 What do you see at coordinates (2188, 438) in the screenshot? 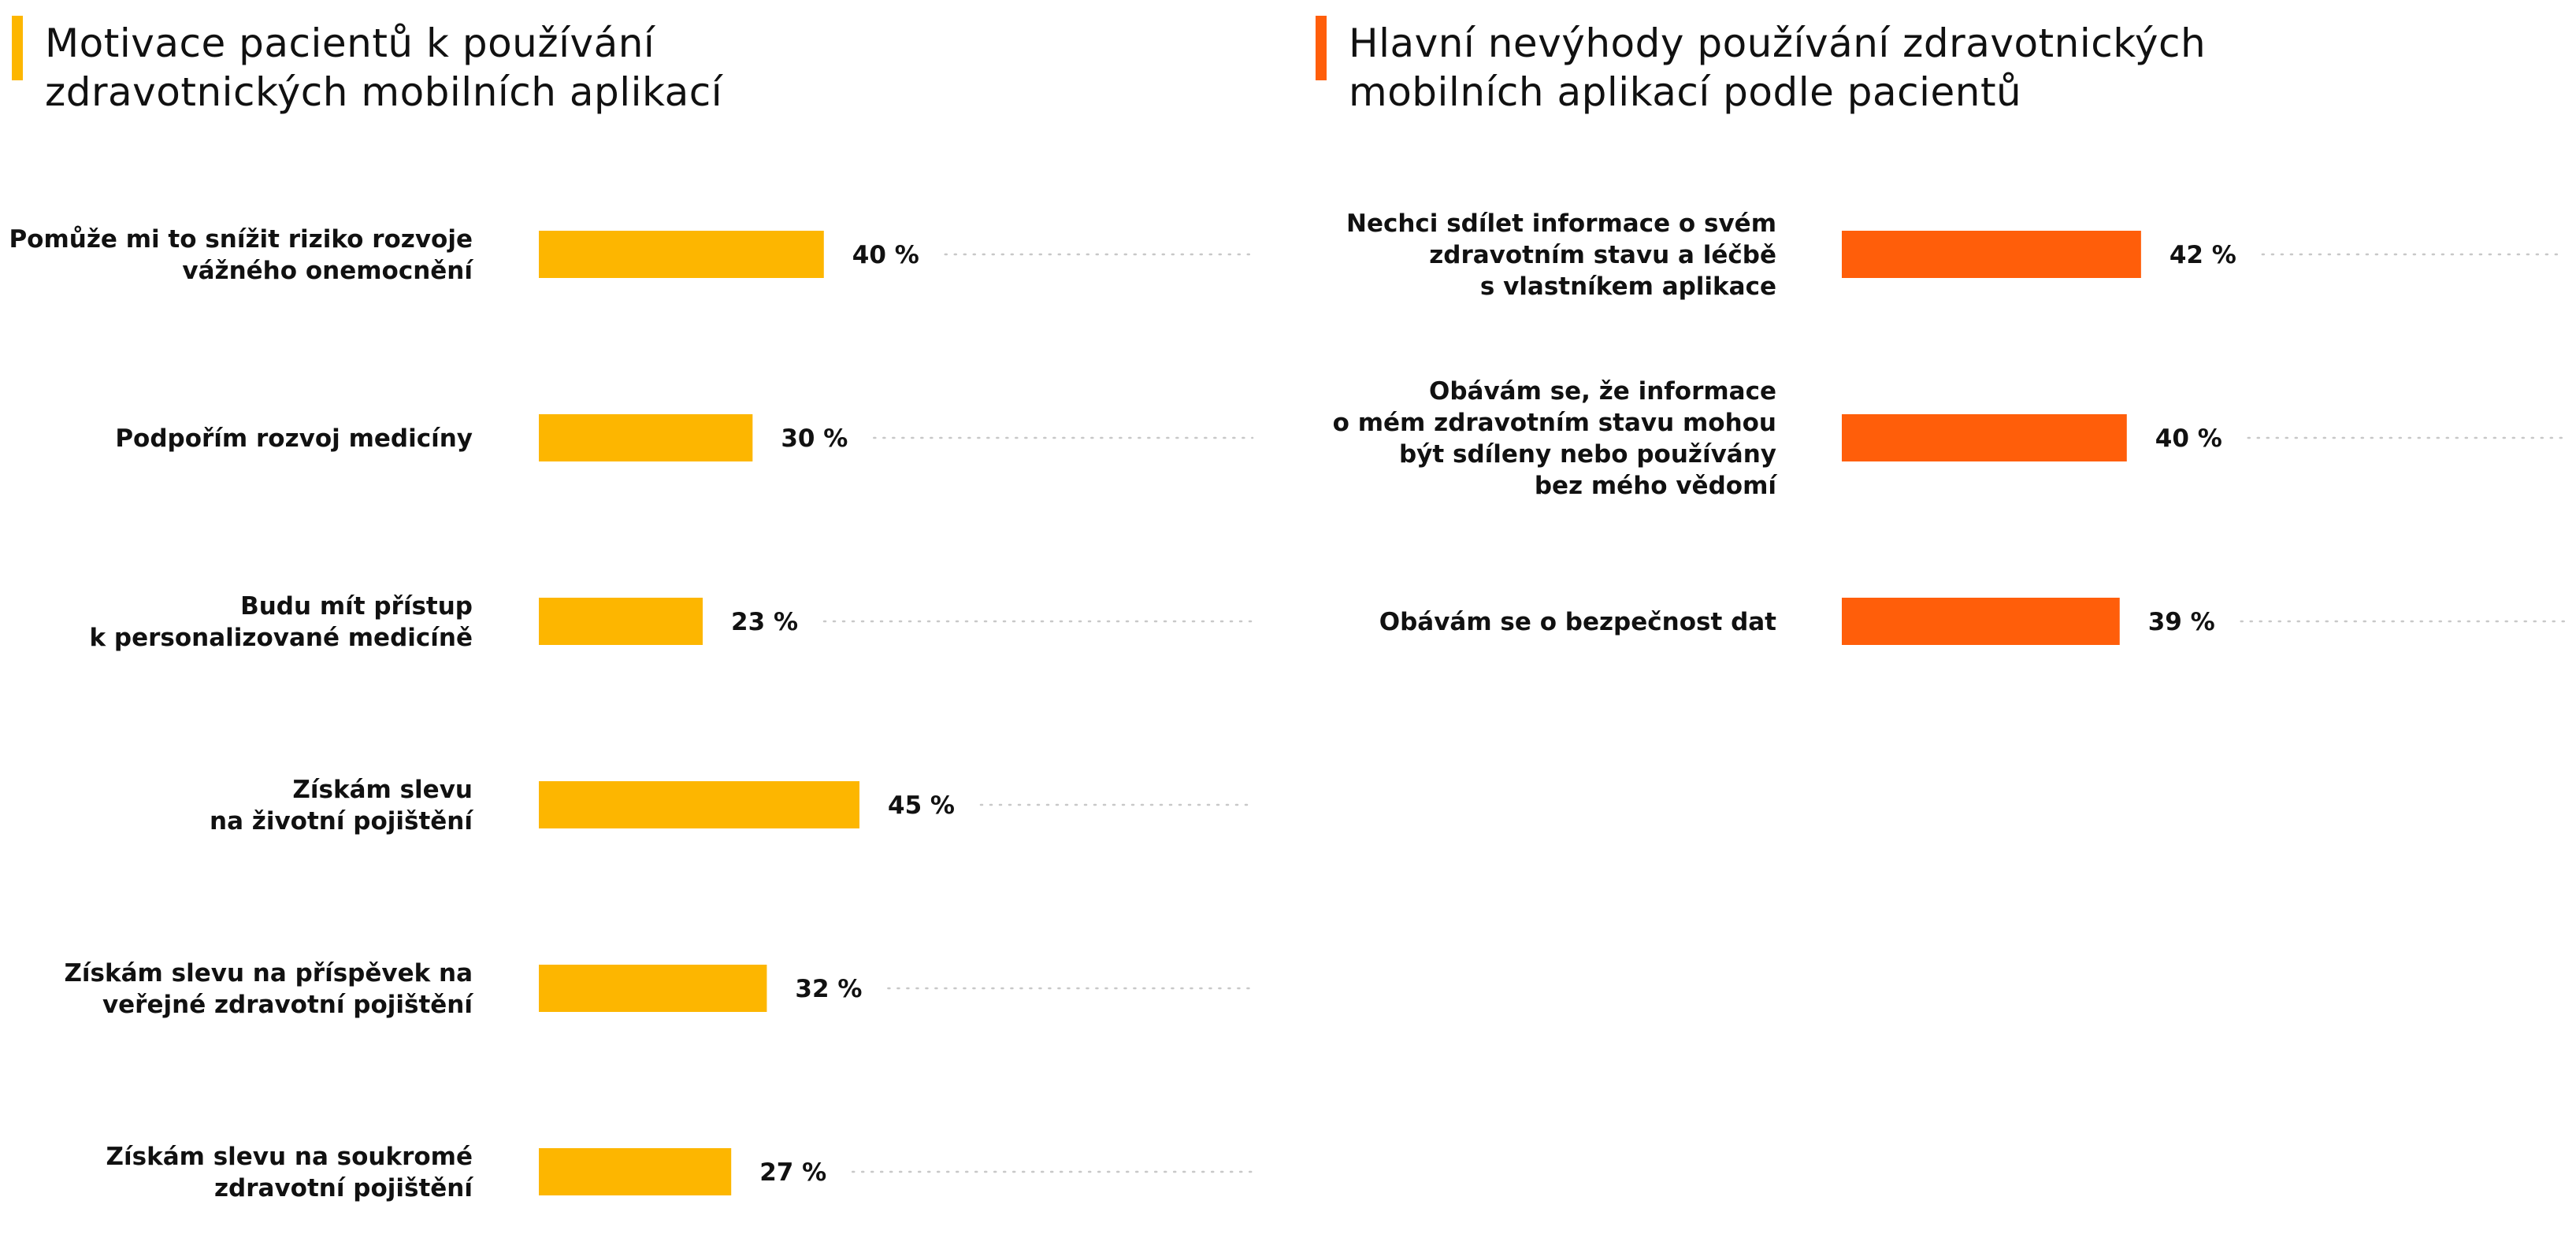
I see `right-value-label-1: 40 %` at bounding box center [2188, 438].